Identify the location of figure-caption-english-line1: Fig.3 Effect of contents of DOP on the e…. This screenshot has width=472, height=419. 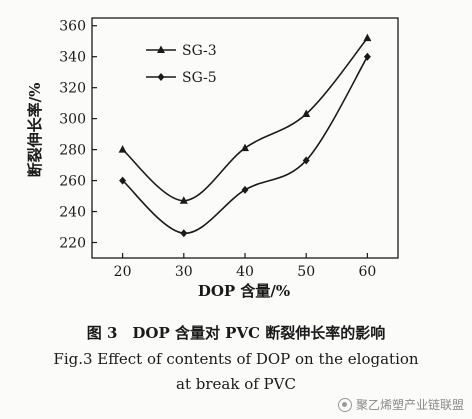
(236, 359).